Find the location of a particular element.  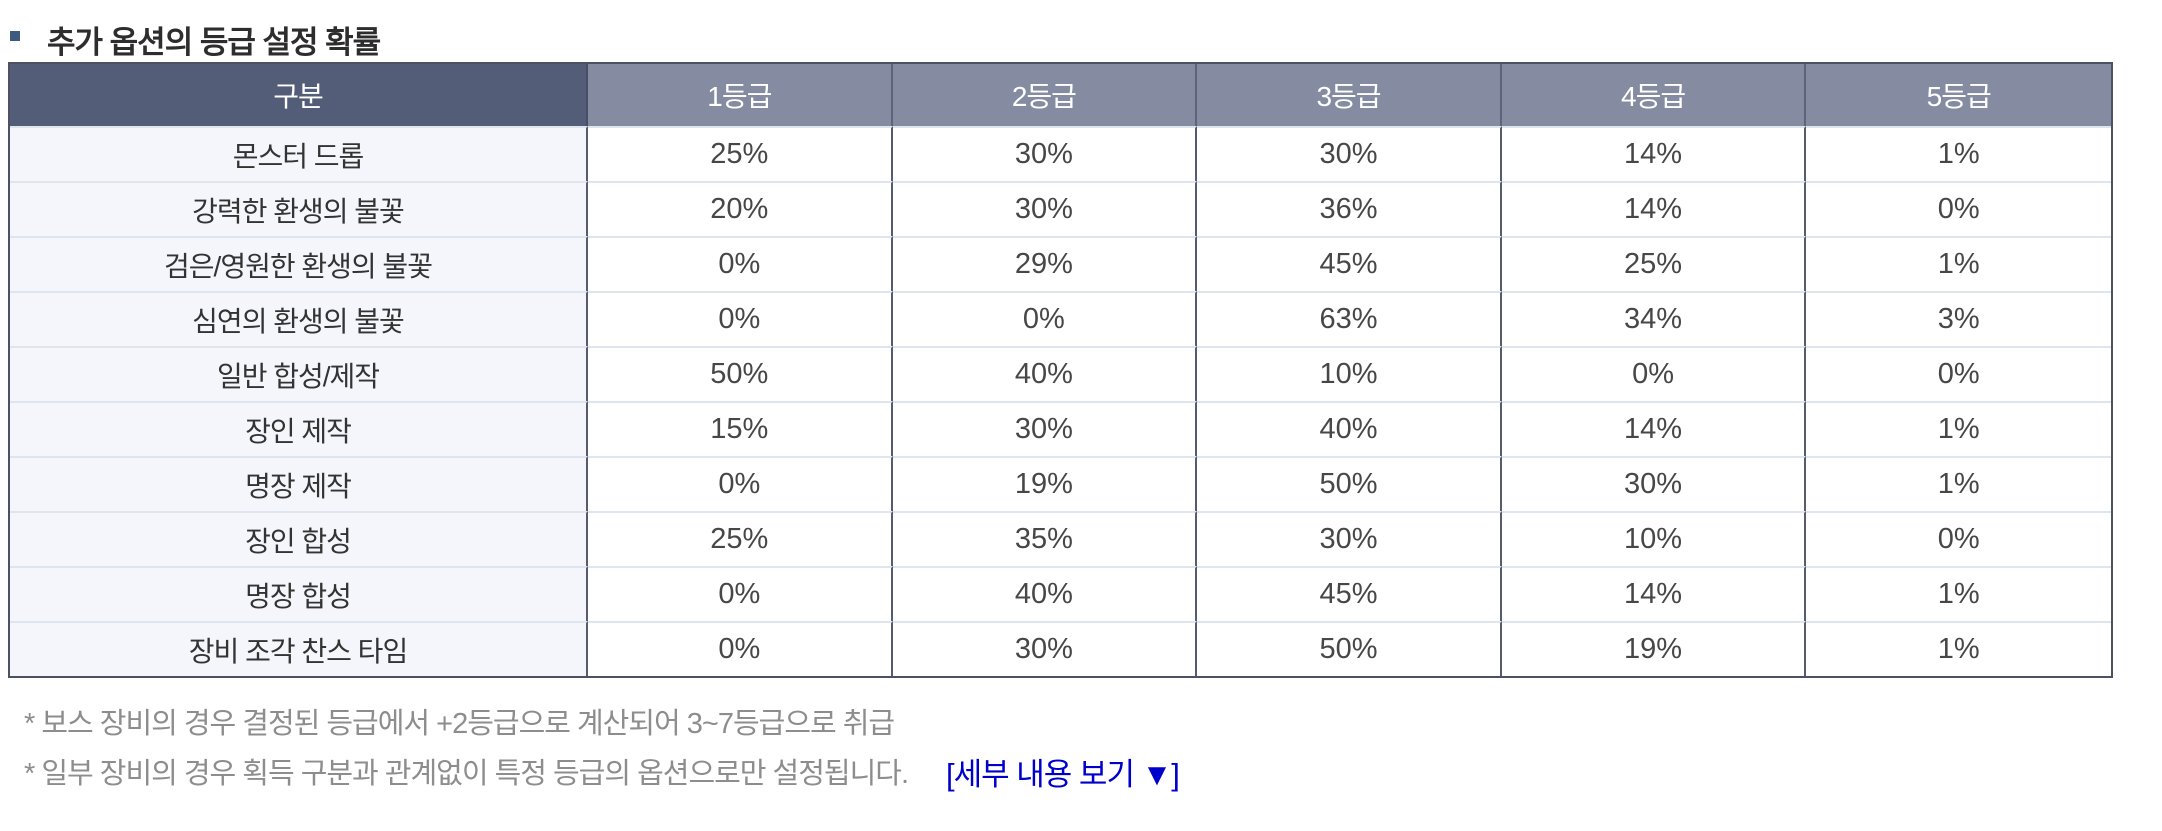

row-label: 장비 조각 찬스 타임 is located at coordinates (299, 648).